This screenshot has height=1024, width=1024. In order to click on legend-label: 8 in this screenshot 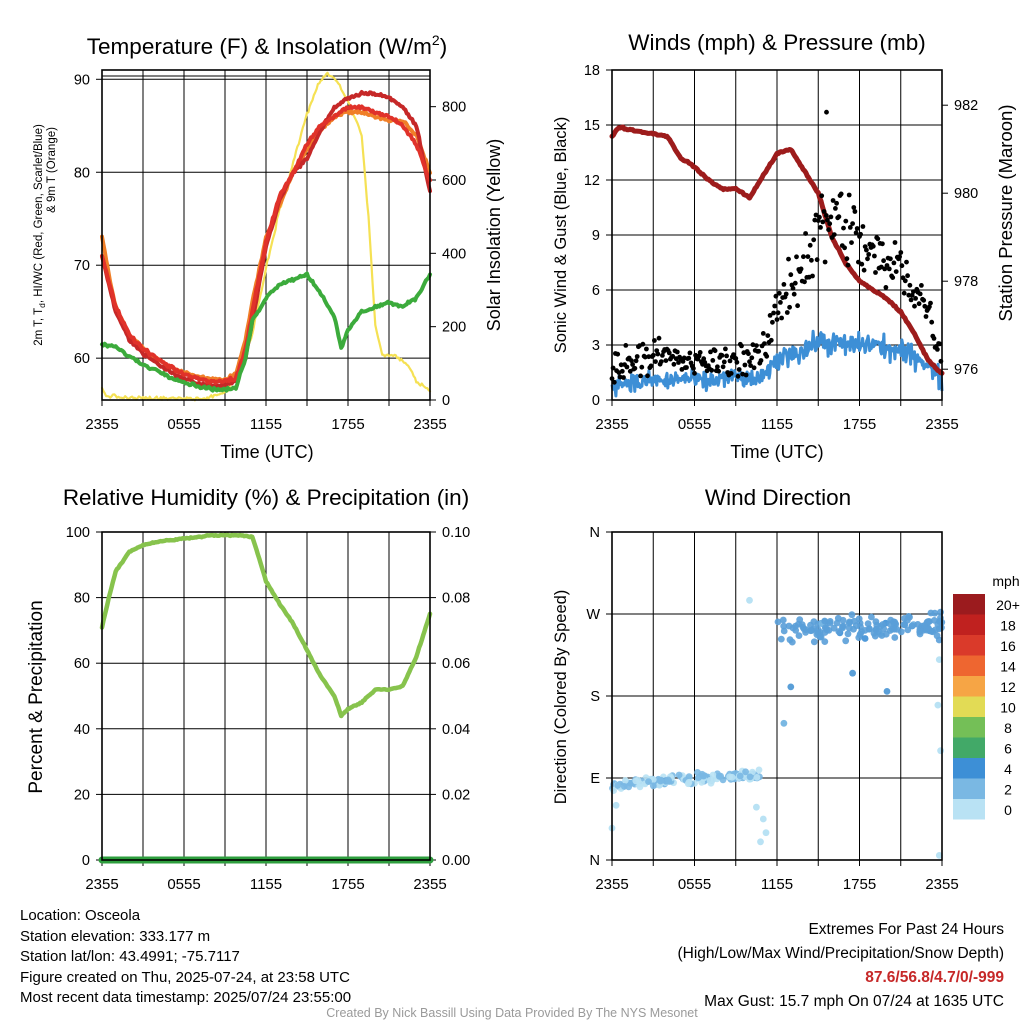, I will do `click(1008, 728)`.